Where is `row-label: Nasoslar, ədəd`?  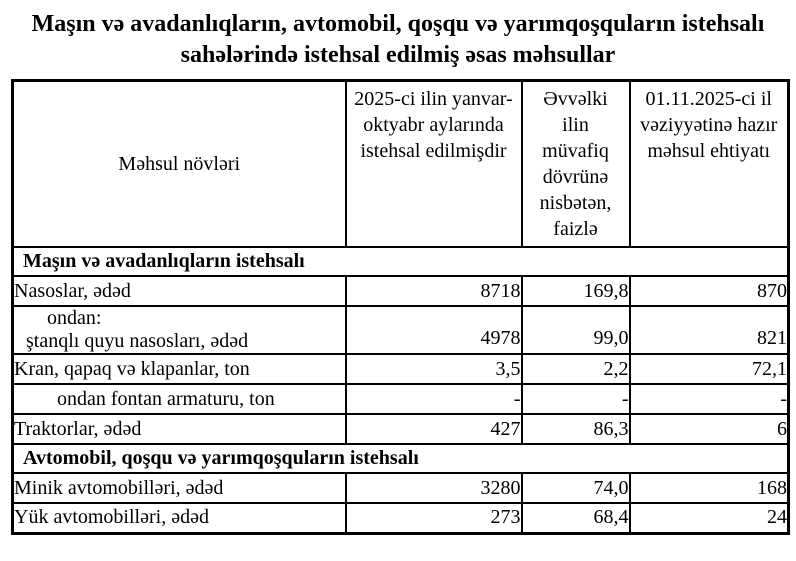 row-label: Nasoslar, ədəd is located at coordinates (179, 291).